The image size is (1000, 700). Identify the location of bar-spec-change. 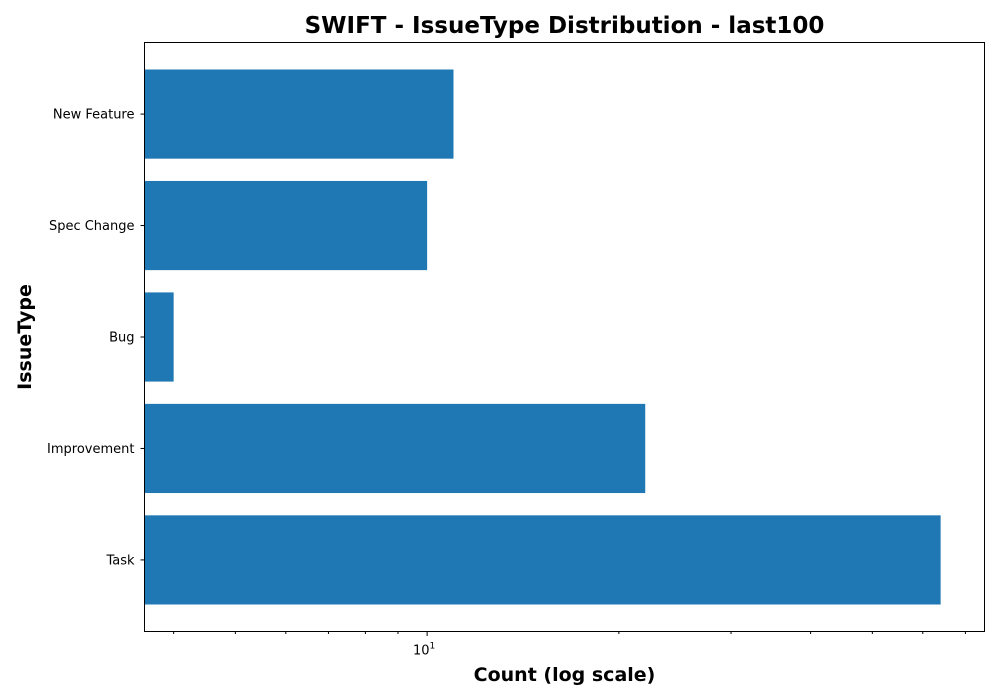
(286, 225).